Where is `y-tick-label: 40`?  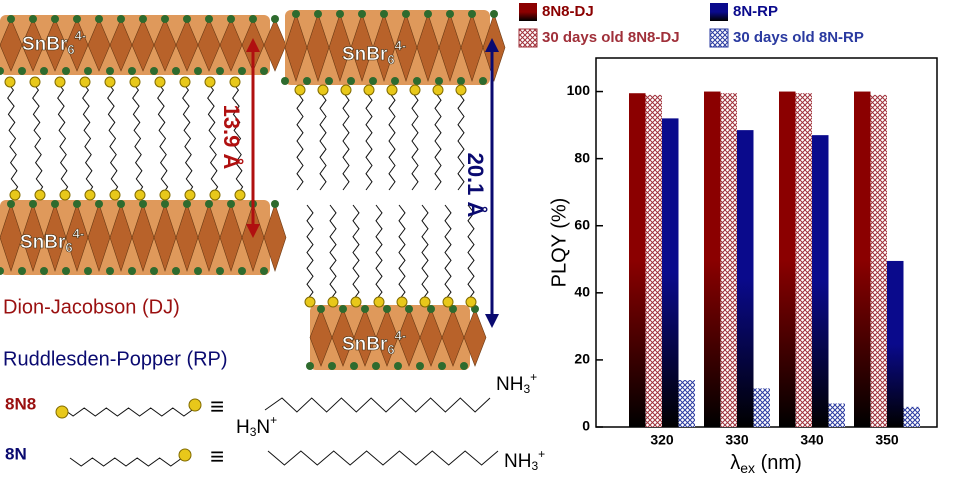
y-tick-label: 40 is located at coordinates (582, 292).